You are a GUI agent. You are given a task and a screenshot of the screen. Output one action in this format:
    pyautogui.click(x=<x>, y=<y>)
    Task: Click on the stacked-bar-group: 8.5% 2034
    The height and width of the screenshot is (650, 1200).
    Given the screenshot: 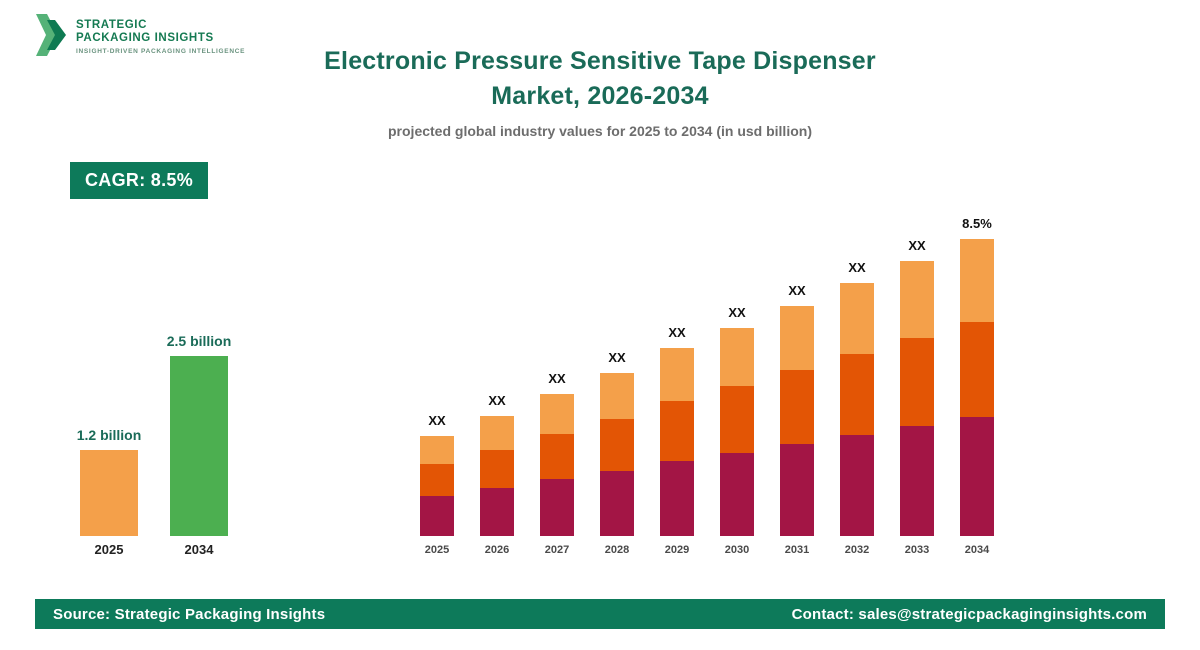 What is the action you would take?
    pyautogui.click(x=977, y=378)
    